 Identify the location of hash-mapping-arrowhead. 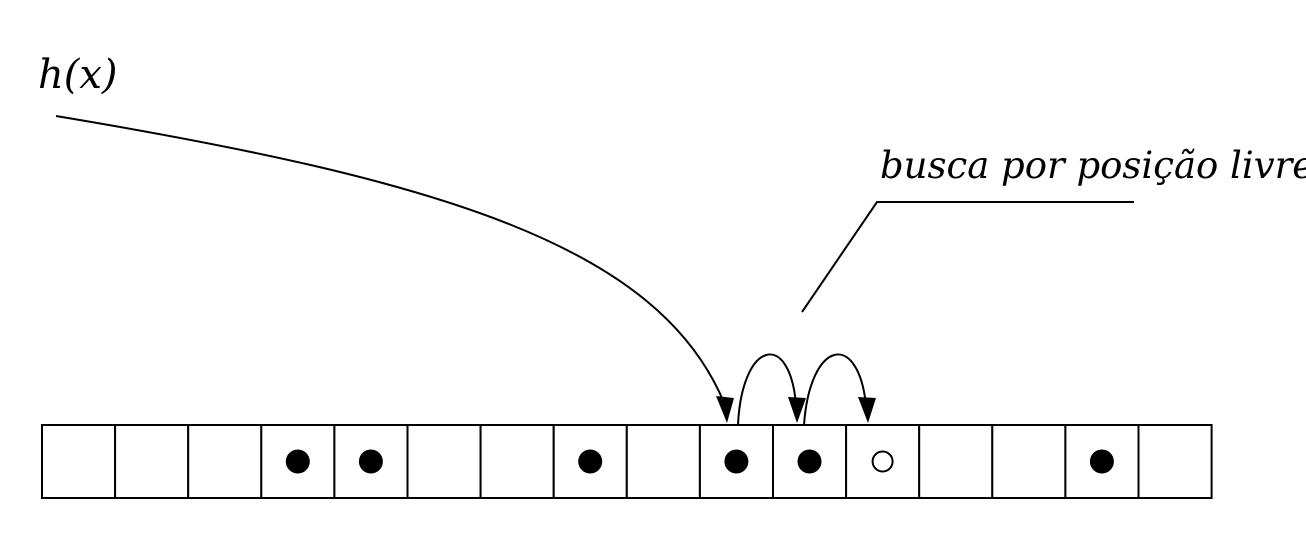
(725, 409).